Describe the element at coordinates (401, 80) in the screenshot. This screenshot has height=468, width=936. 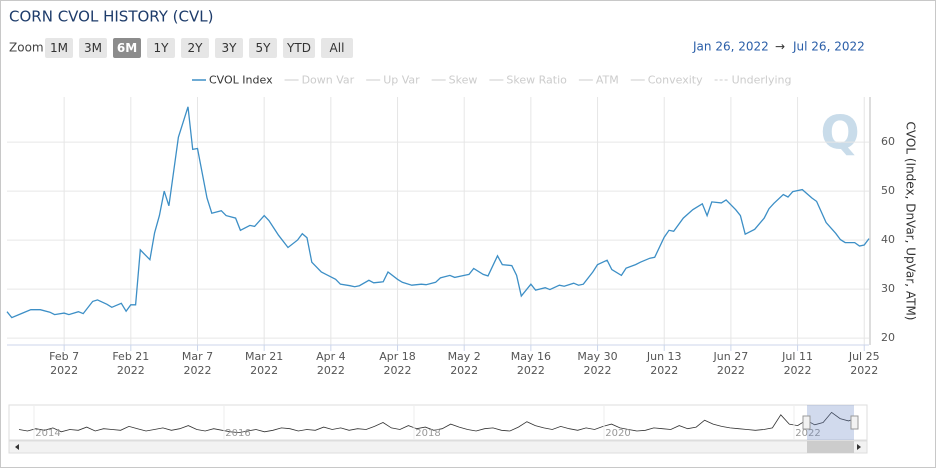
I see `legend-label: Up Var` at that location.